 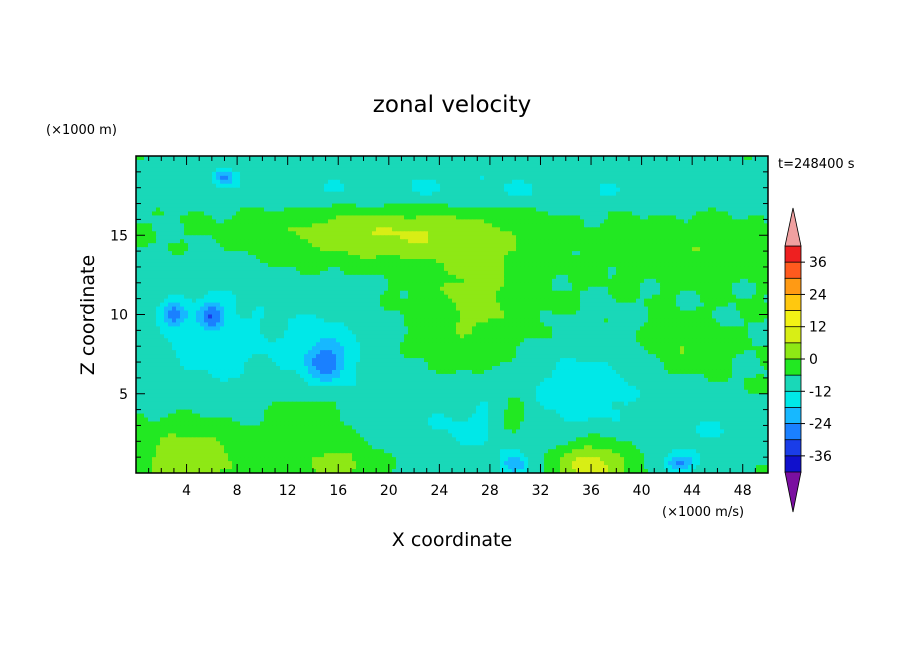 What do you see at coordinates (703, 512) in the screenshot?
I see `x-unit-label: (×1000 m/s)` at bounding box center [703, 512].